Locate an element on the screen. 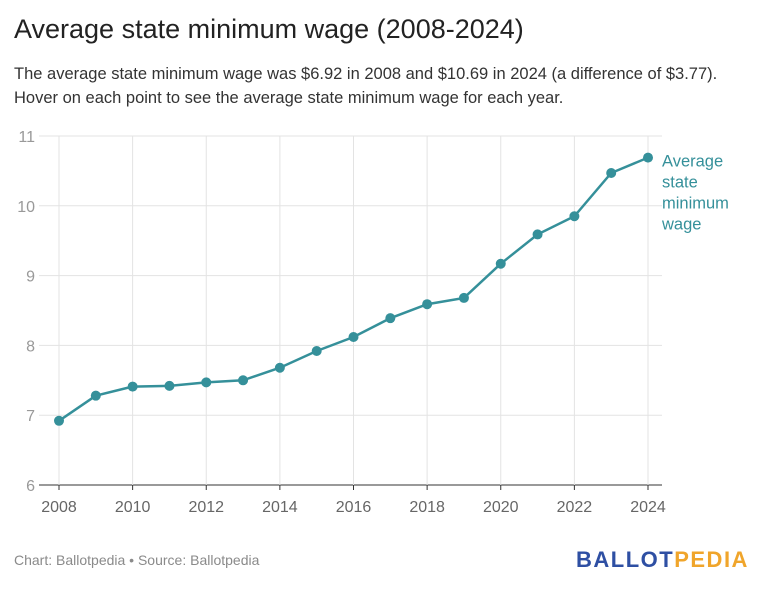 This screenshot has width=768, height=591. ballotpedia-logo: BALLOTPEDIA is located at coordinates (662, 560).